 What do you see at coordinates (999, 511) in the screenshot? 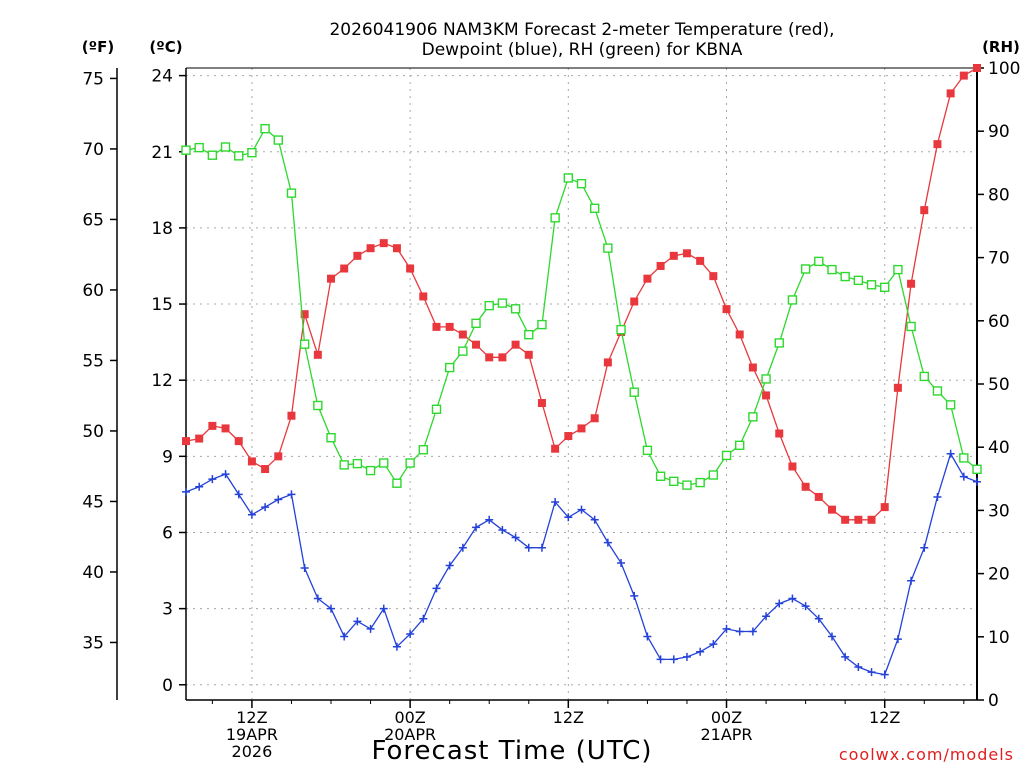
I see `rh-tick-label: 30` at bounding box center [999, 511].